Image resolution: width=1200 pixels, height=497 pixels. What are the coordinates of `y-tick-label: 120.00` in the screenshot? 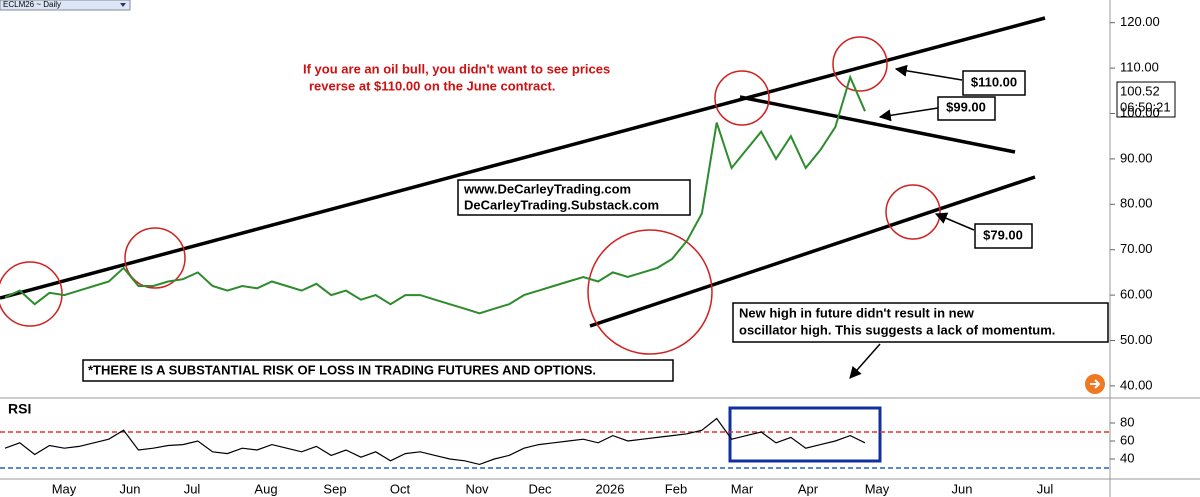 It's located at (1140, 21).